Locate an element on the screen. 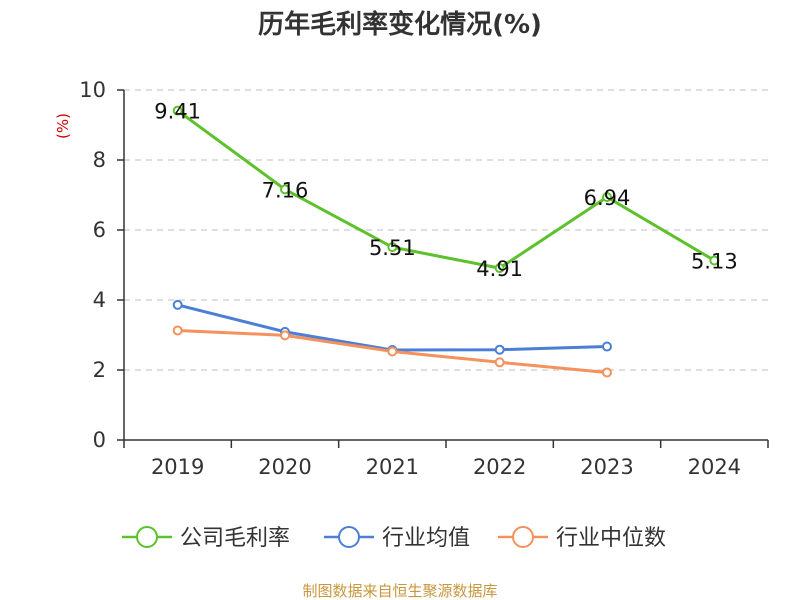 This screenshot has width=800, height=600. x-tick-label: 2023 is located at coordinates (606, 467).